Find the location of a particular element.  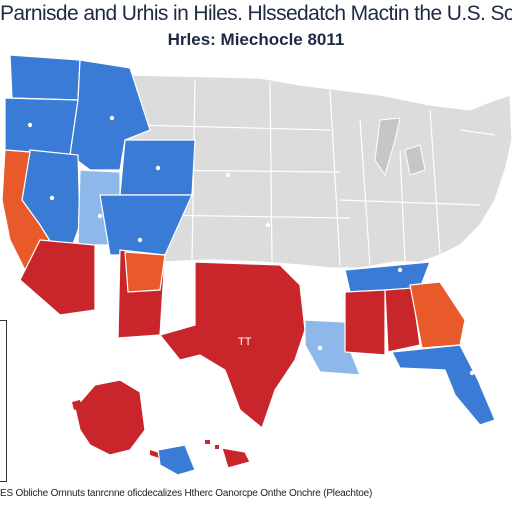

legend-box is located at coordinates (3, 401).